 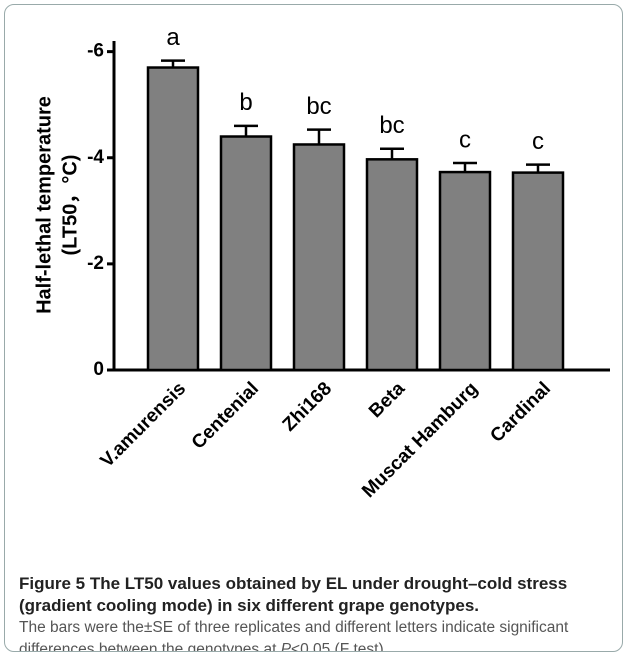 I want to click on x-tick-label: Beta, so click(x=387, y=400).